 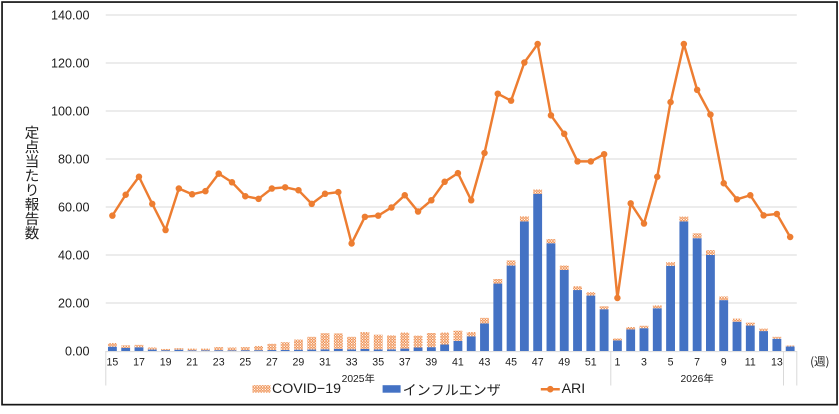 What do you see at coordinates (74, 160) in the screenshot?
I see `svg-text: 80.00` at bounding box center [74, 160].